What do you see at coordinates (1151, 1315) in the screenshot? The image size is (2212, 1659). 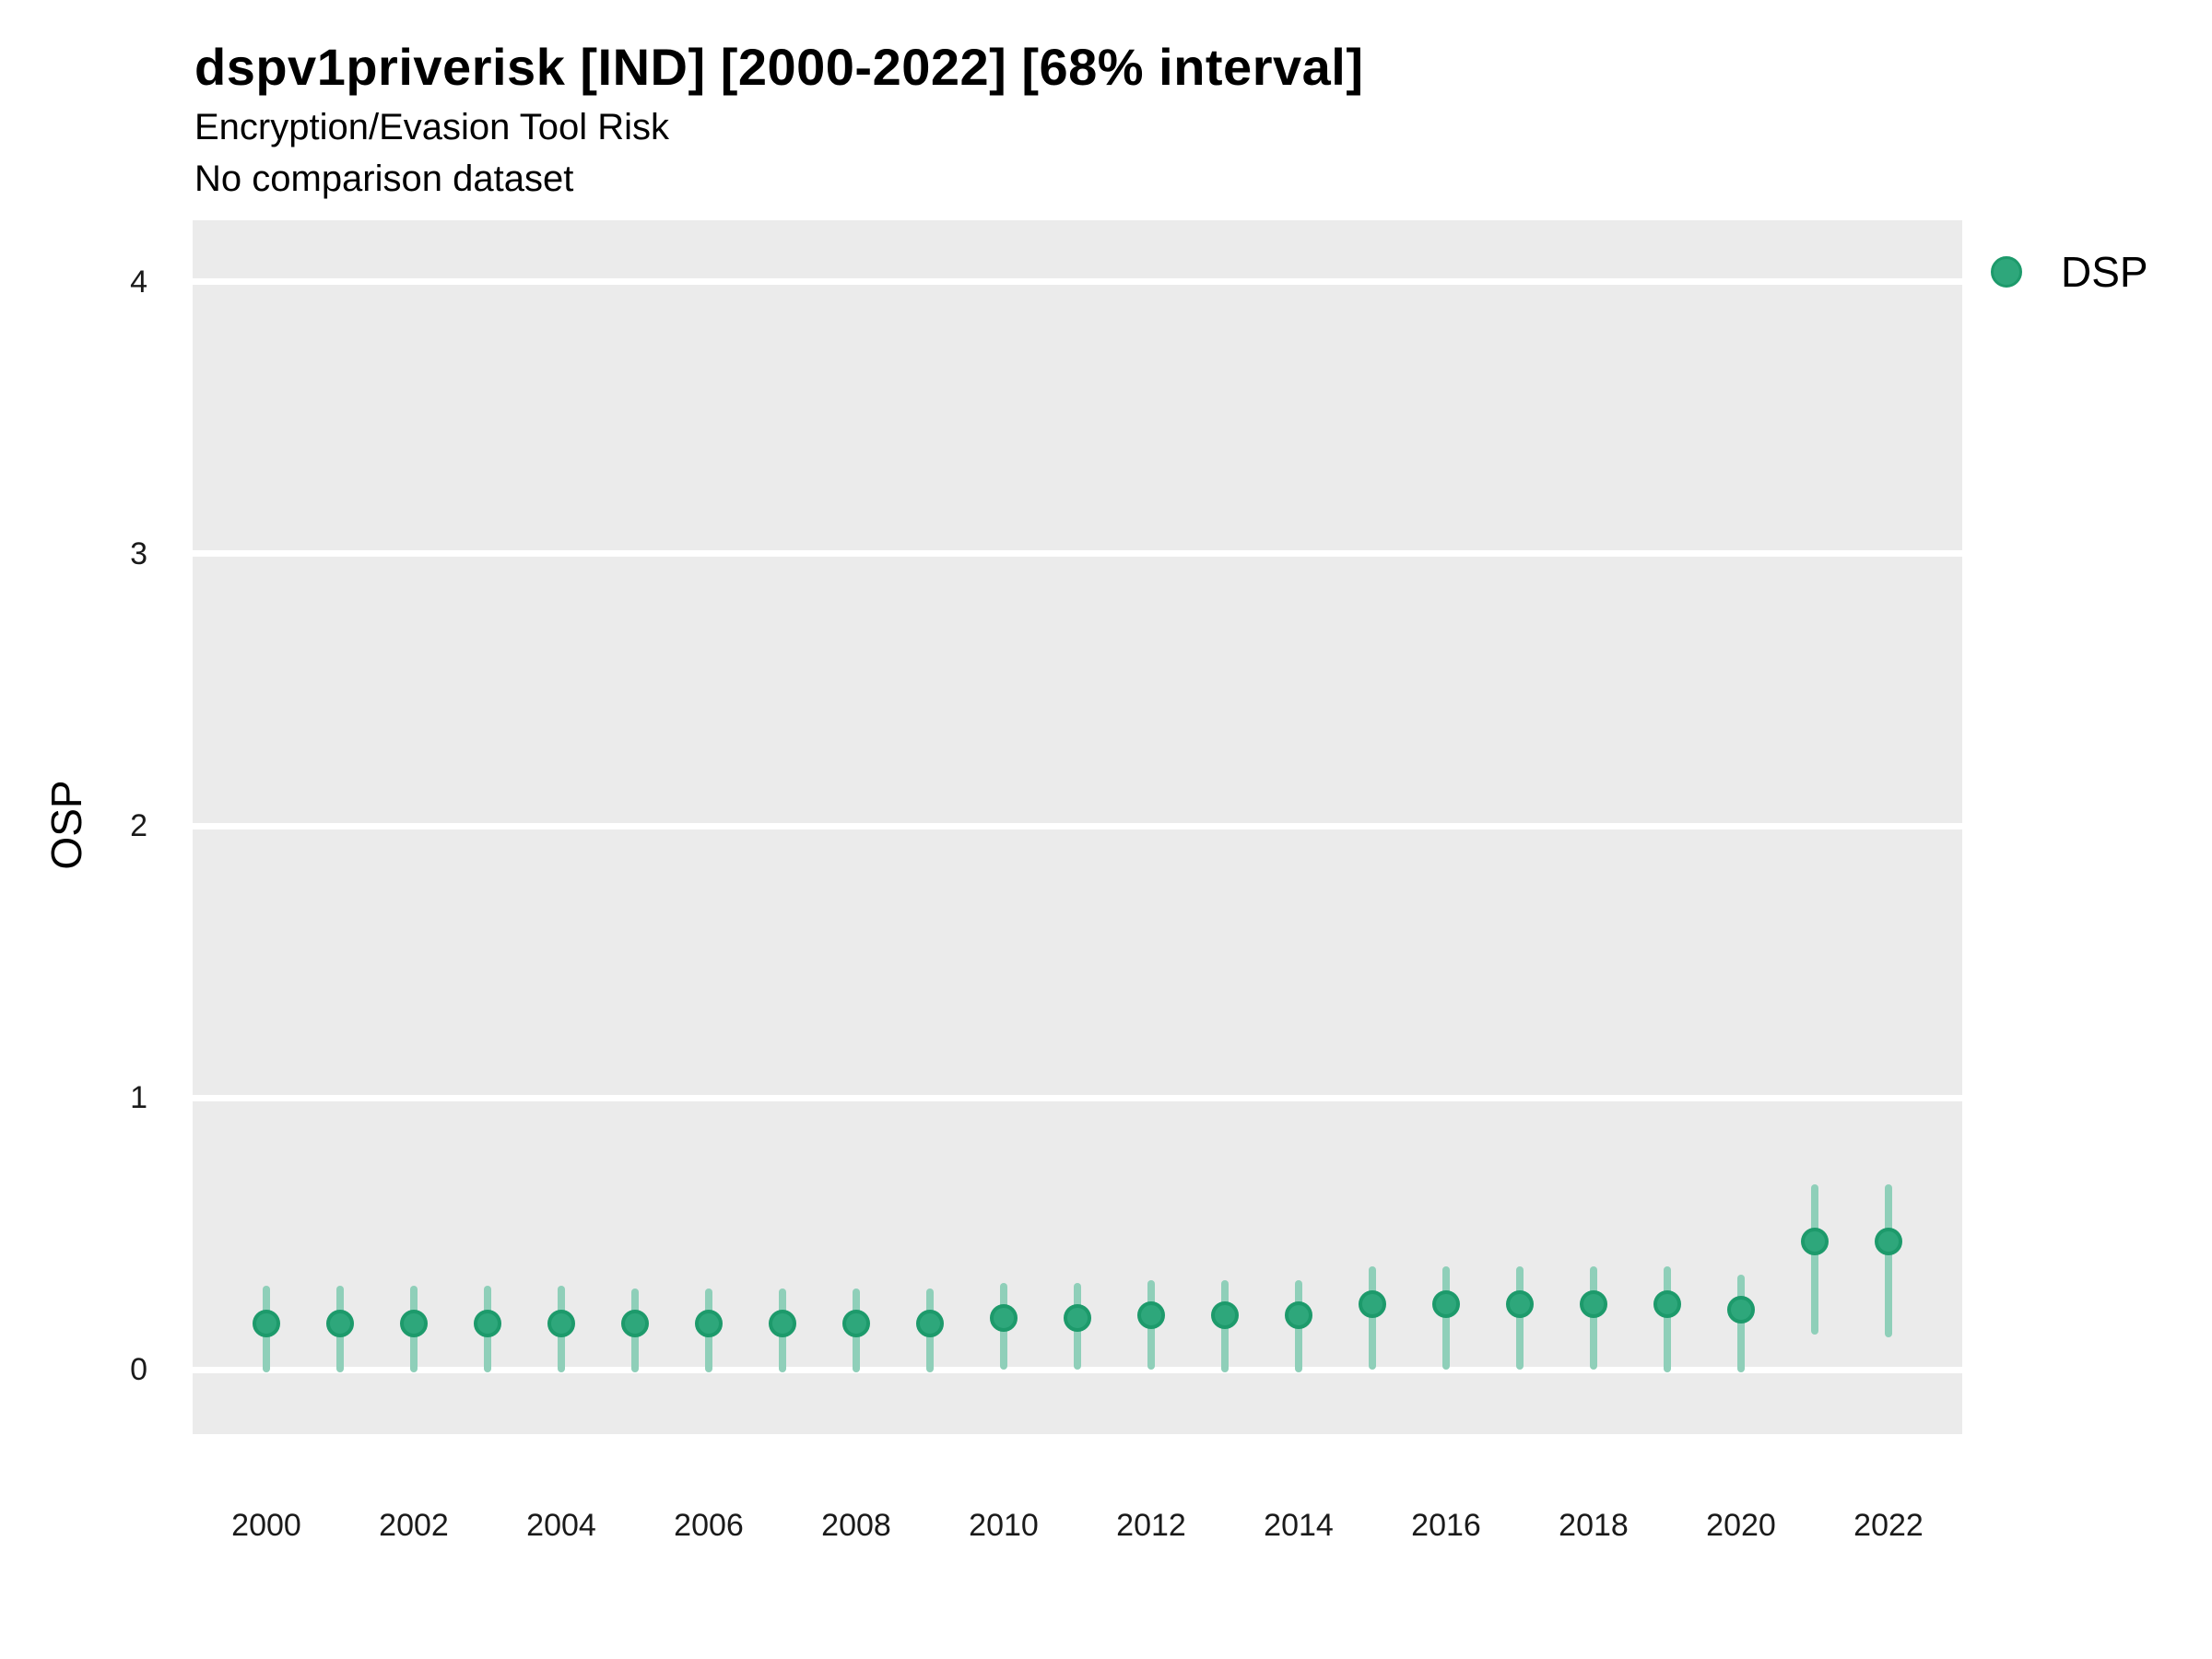 I see `datapoint-dsp-2012` at bounding box center [1151, 1315].